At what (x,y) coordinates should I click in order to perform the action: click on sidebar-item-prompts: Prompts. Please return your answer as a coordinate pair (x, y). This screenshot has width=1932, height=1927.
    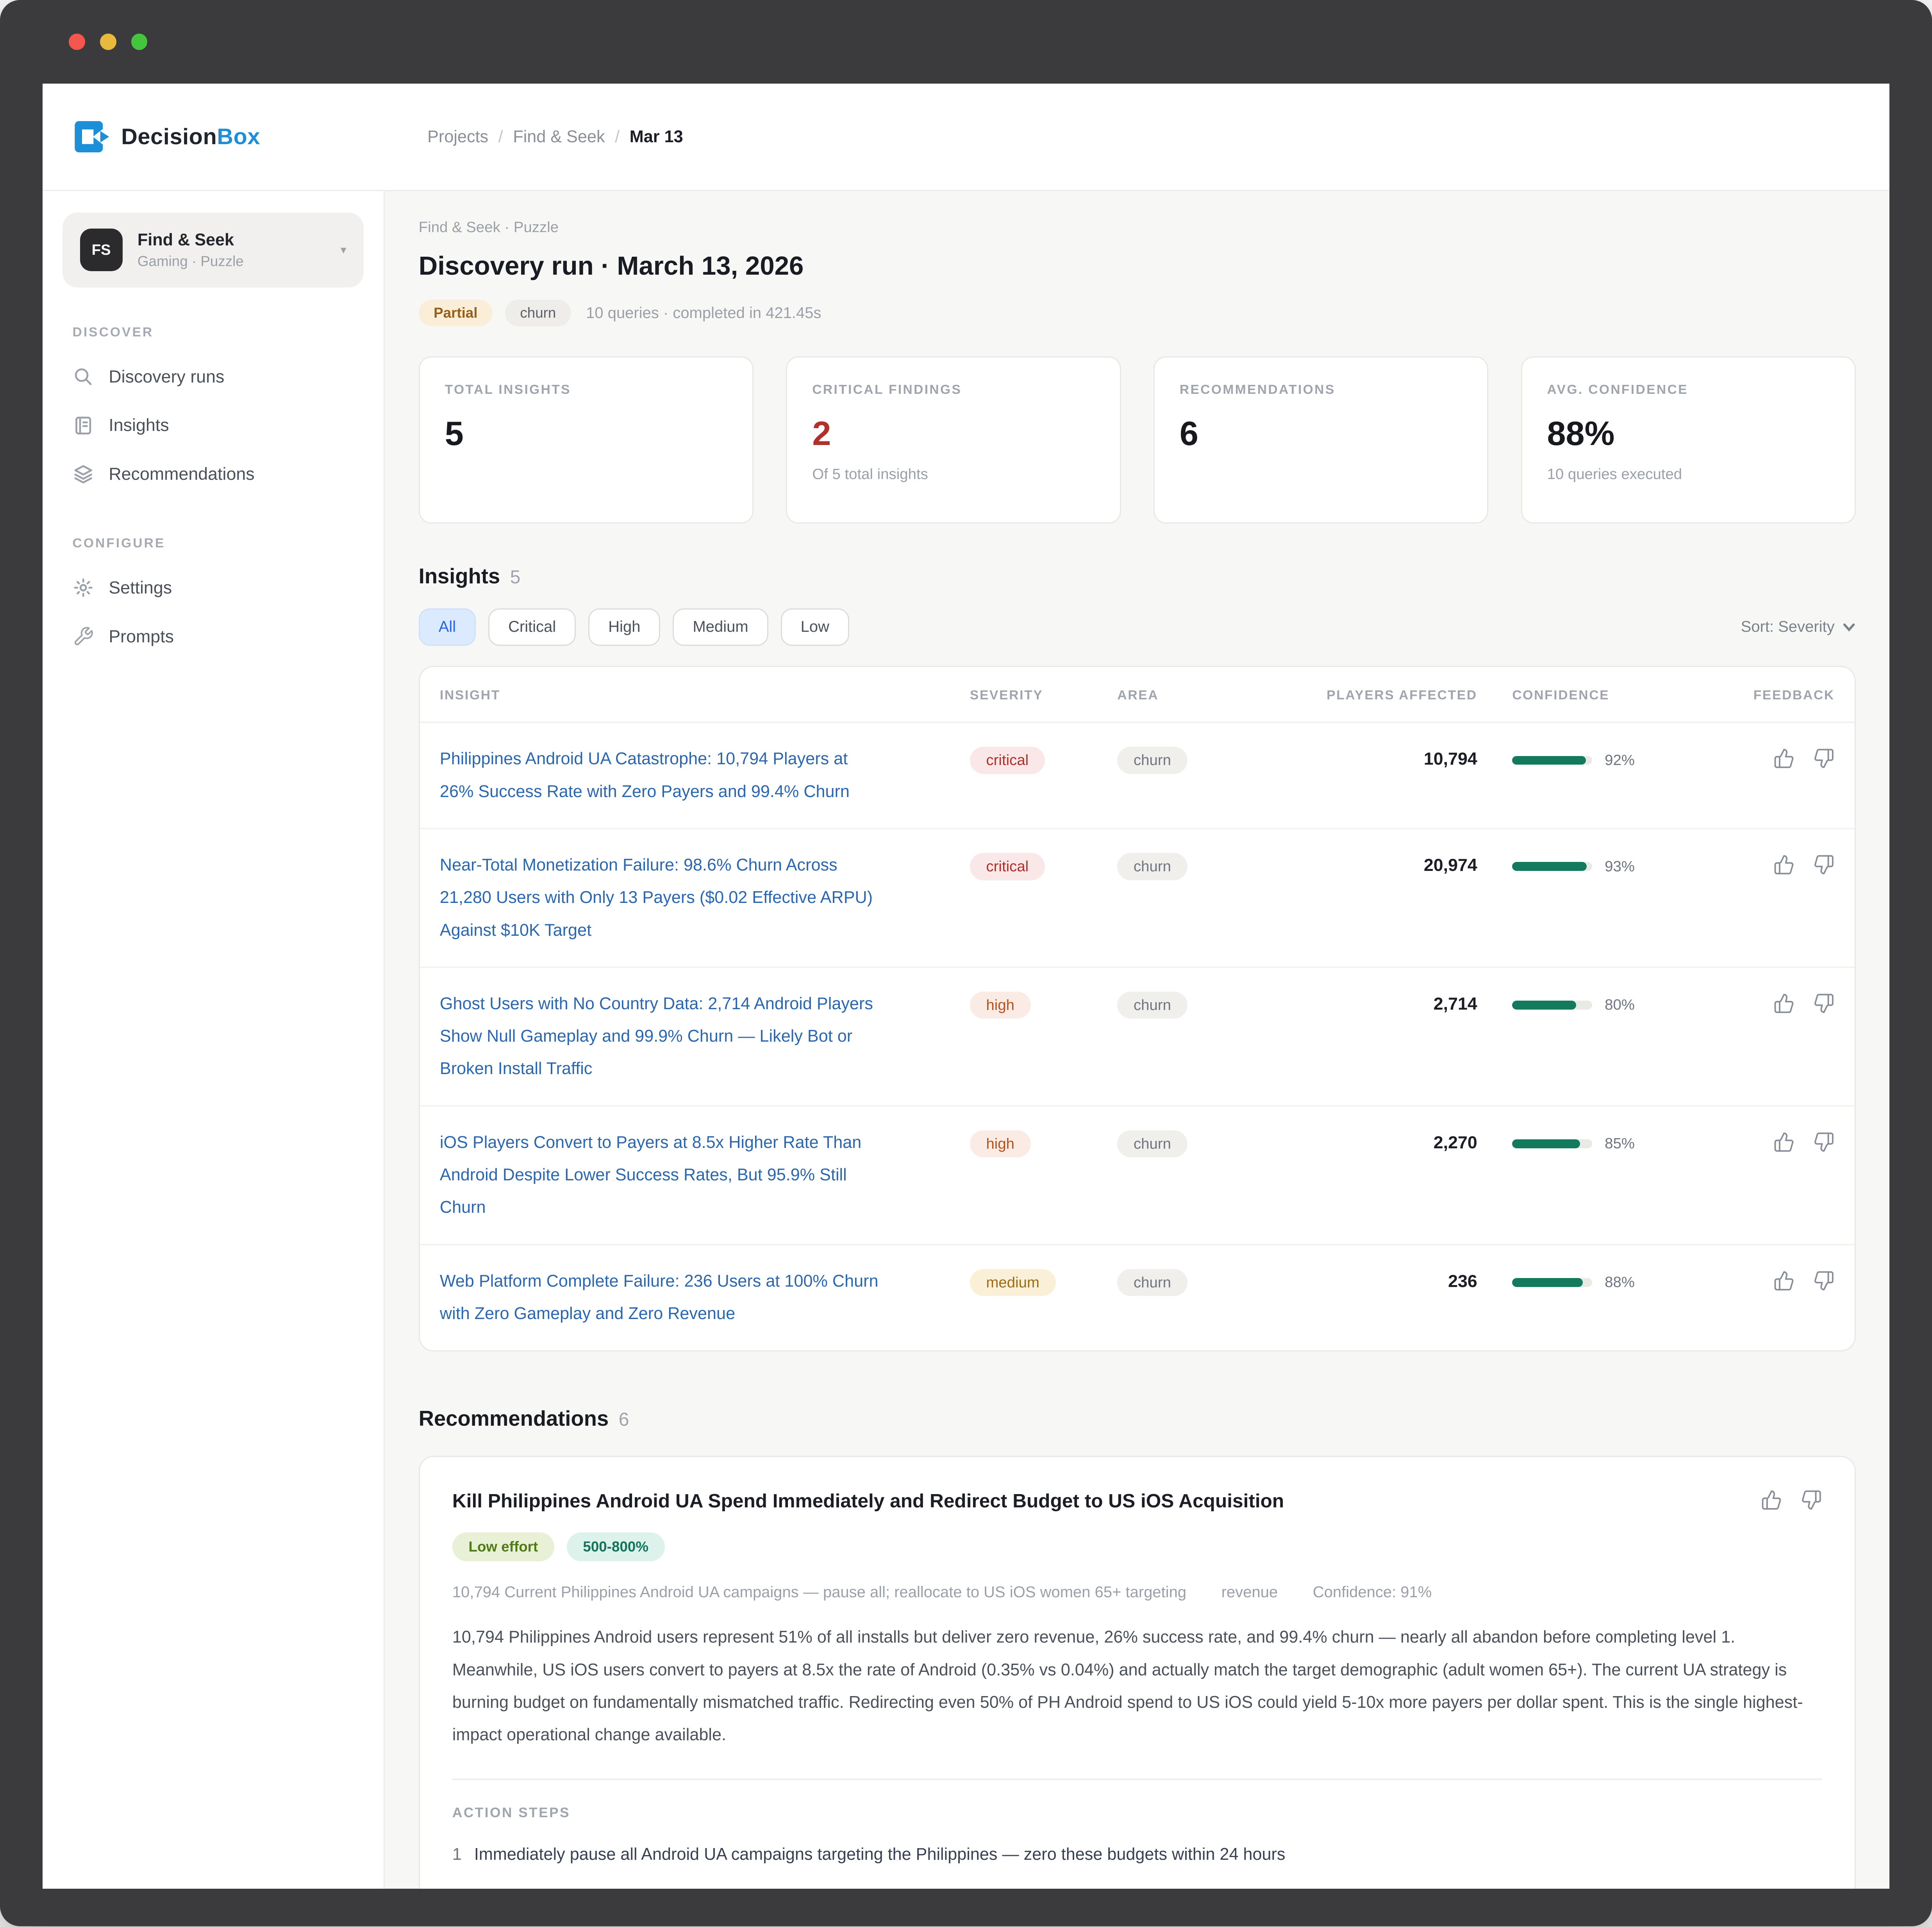
    Looking at the image, I should click on (213, 636).